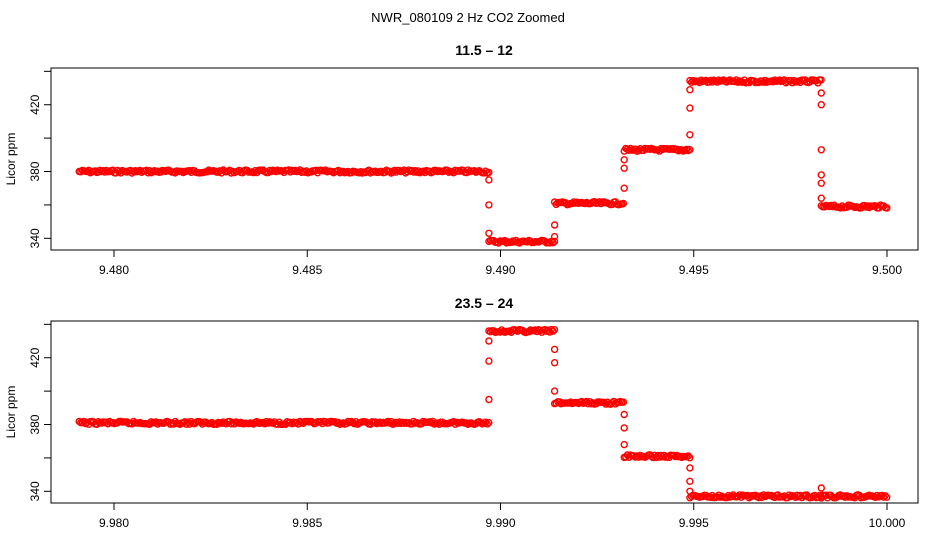  I want to click on panel-bottom-x-tick-label: 9.985, so click(307, 523).